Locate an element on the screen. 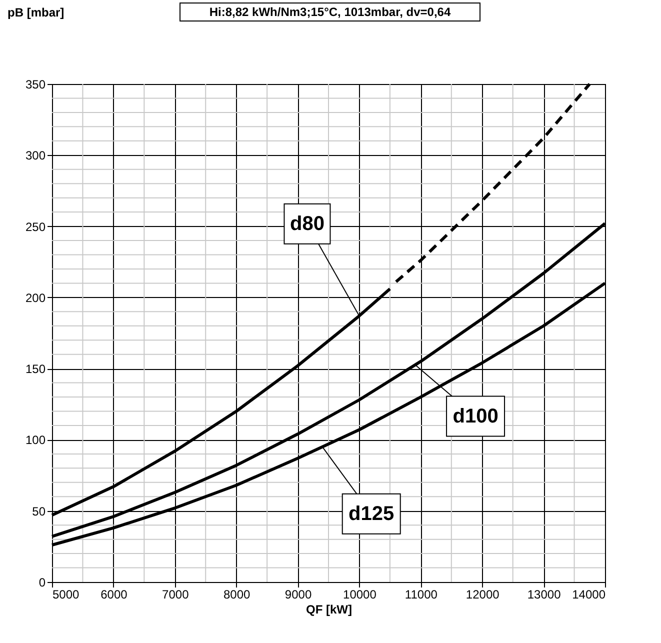 The height and width of the screenshot is (643, 661). y-tick-label: 0 is located at coordinates (42, 583).